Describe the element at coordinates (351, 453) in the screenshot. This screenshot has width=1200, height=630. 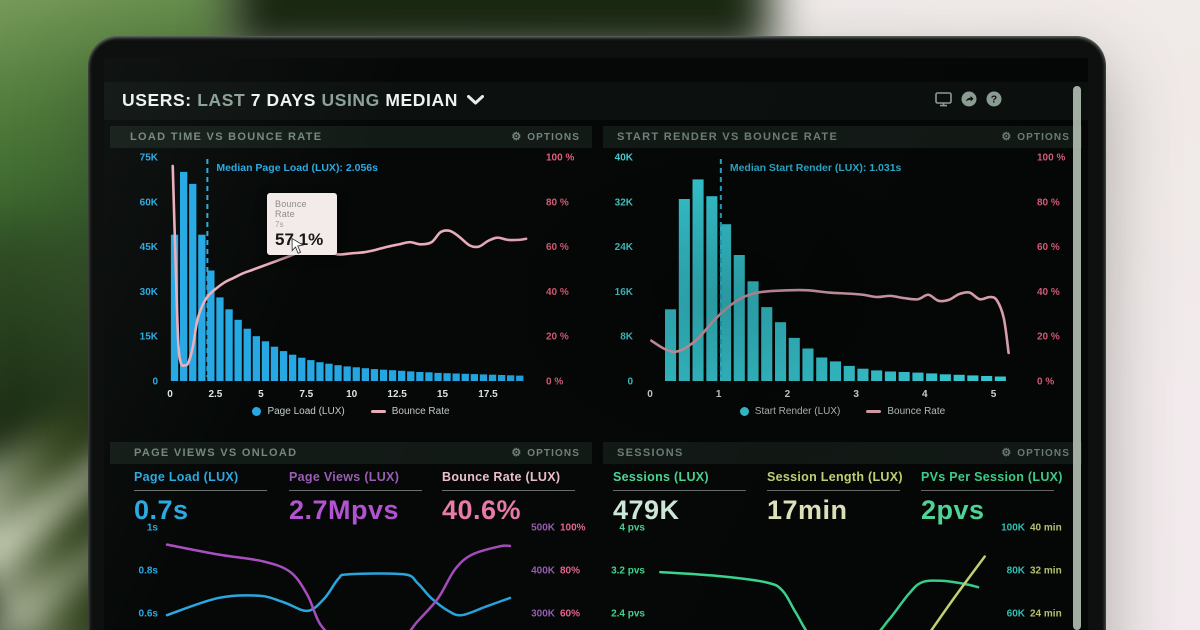
I see `panel-header: PAGE VIEWS VS ONLOAD ⚙ OPTIONS` at that location.